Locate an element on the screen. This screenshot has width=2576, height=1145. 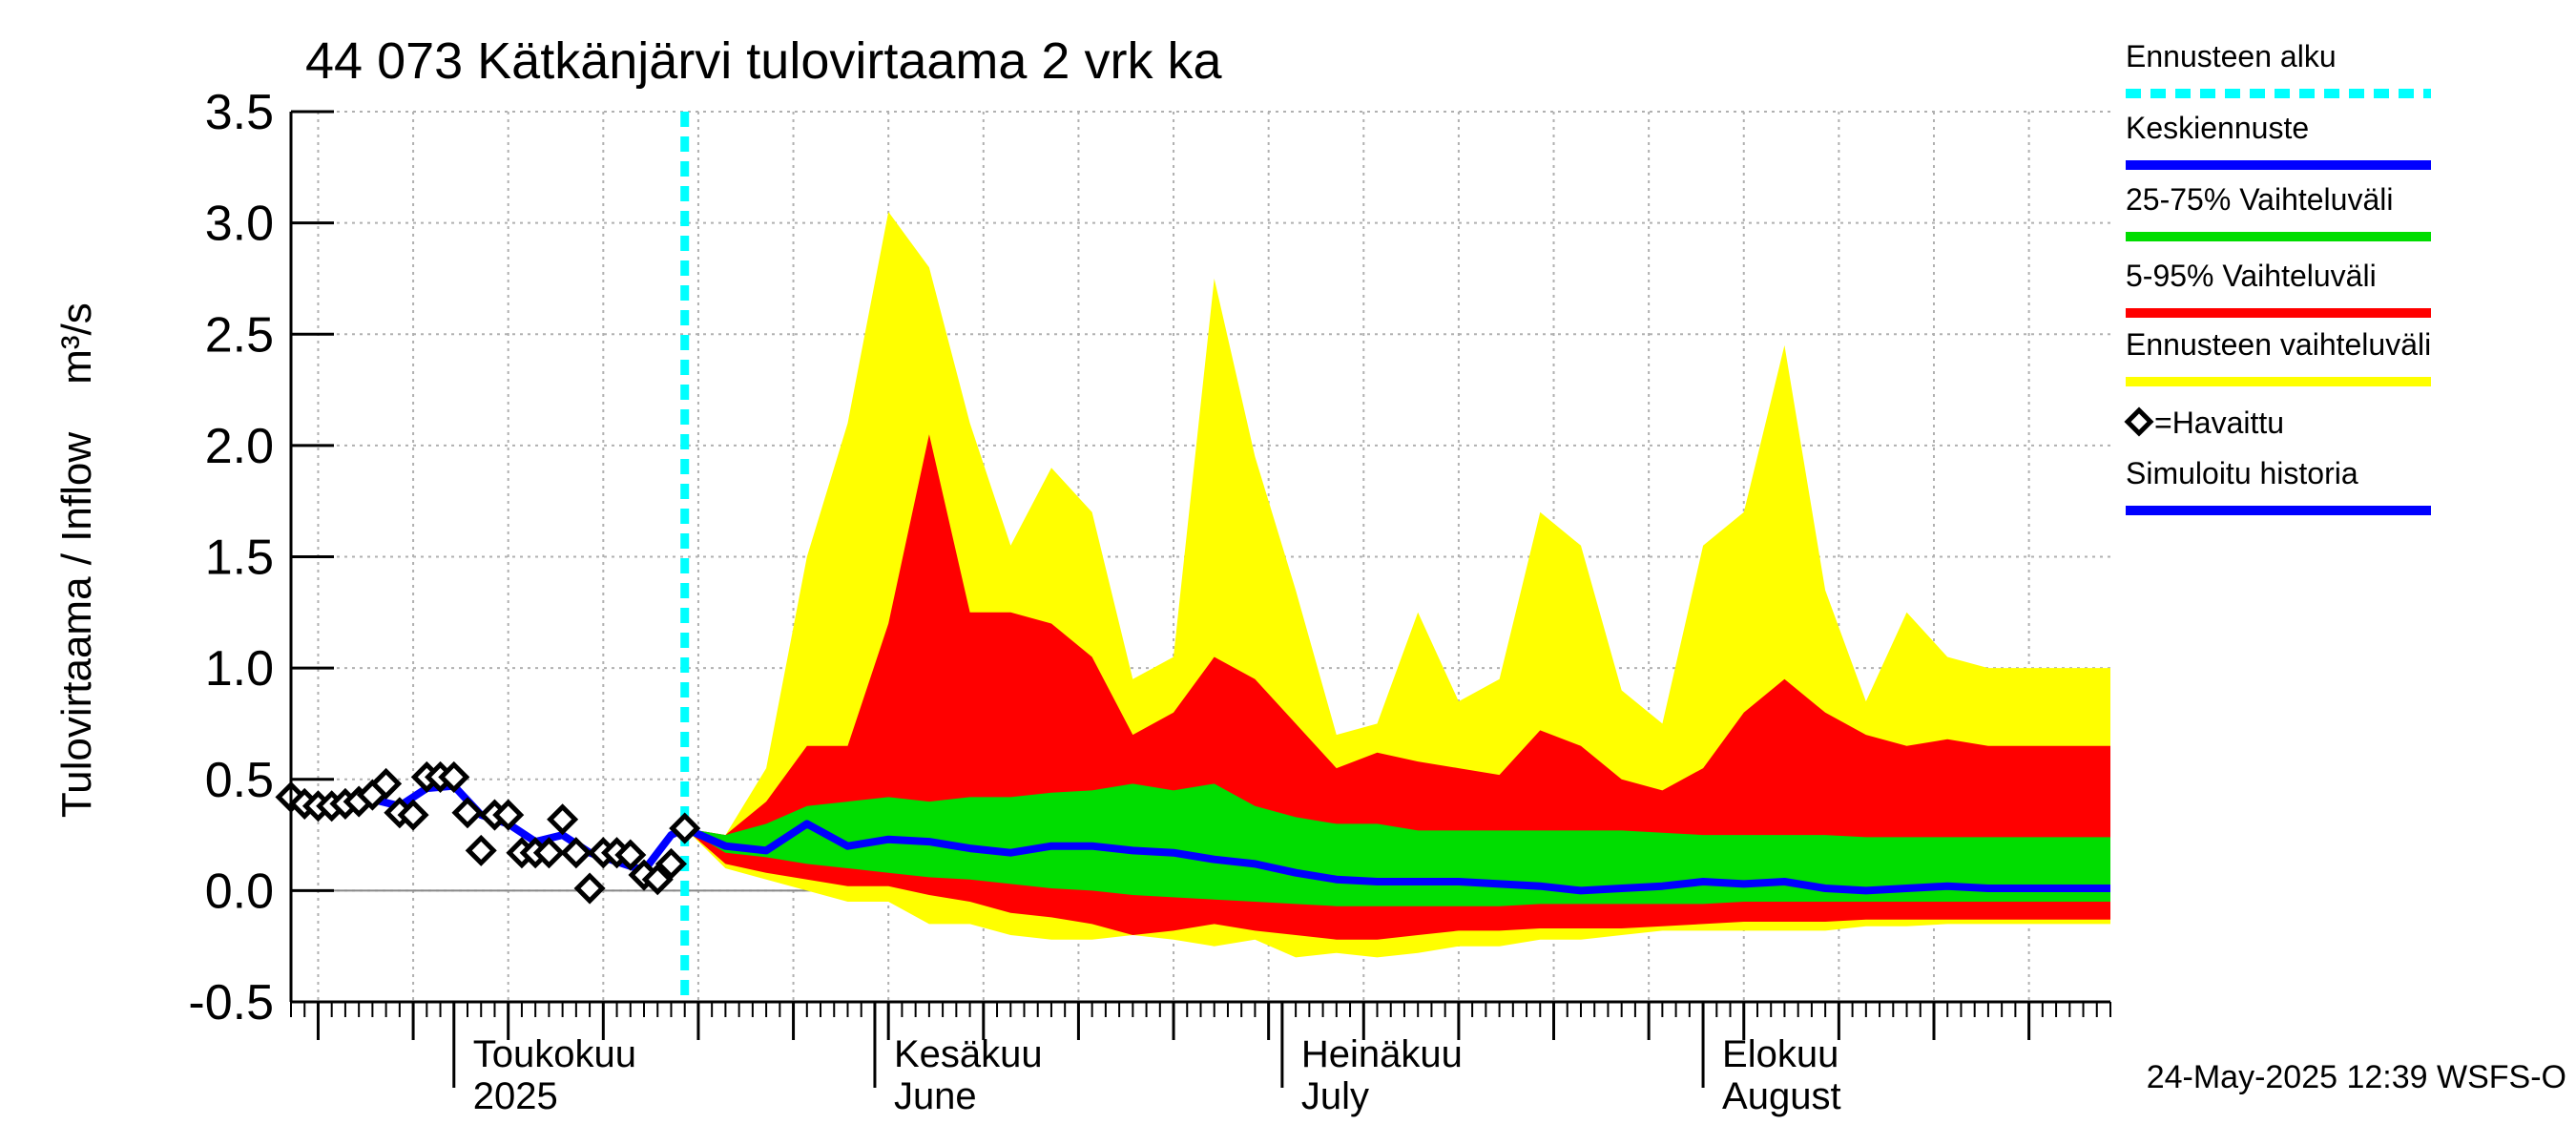
x-month-label-en: June is located at coordinates (935, 1096).